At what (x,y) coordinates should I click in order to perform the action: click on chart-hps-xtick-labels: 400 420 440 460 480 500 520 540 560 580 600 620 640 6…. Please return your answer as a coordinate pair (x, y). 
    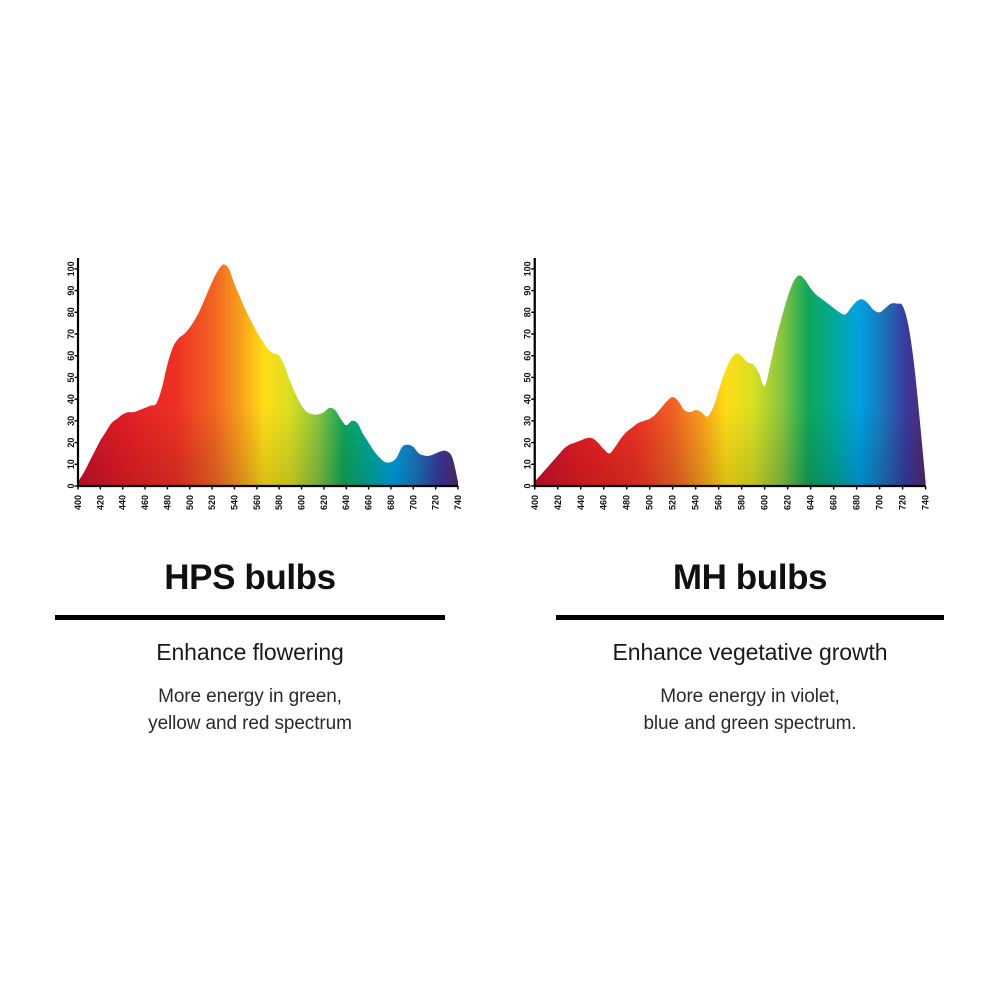
    Looking at the image, I should click on (268, 502).